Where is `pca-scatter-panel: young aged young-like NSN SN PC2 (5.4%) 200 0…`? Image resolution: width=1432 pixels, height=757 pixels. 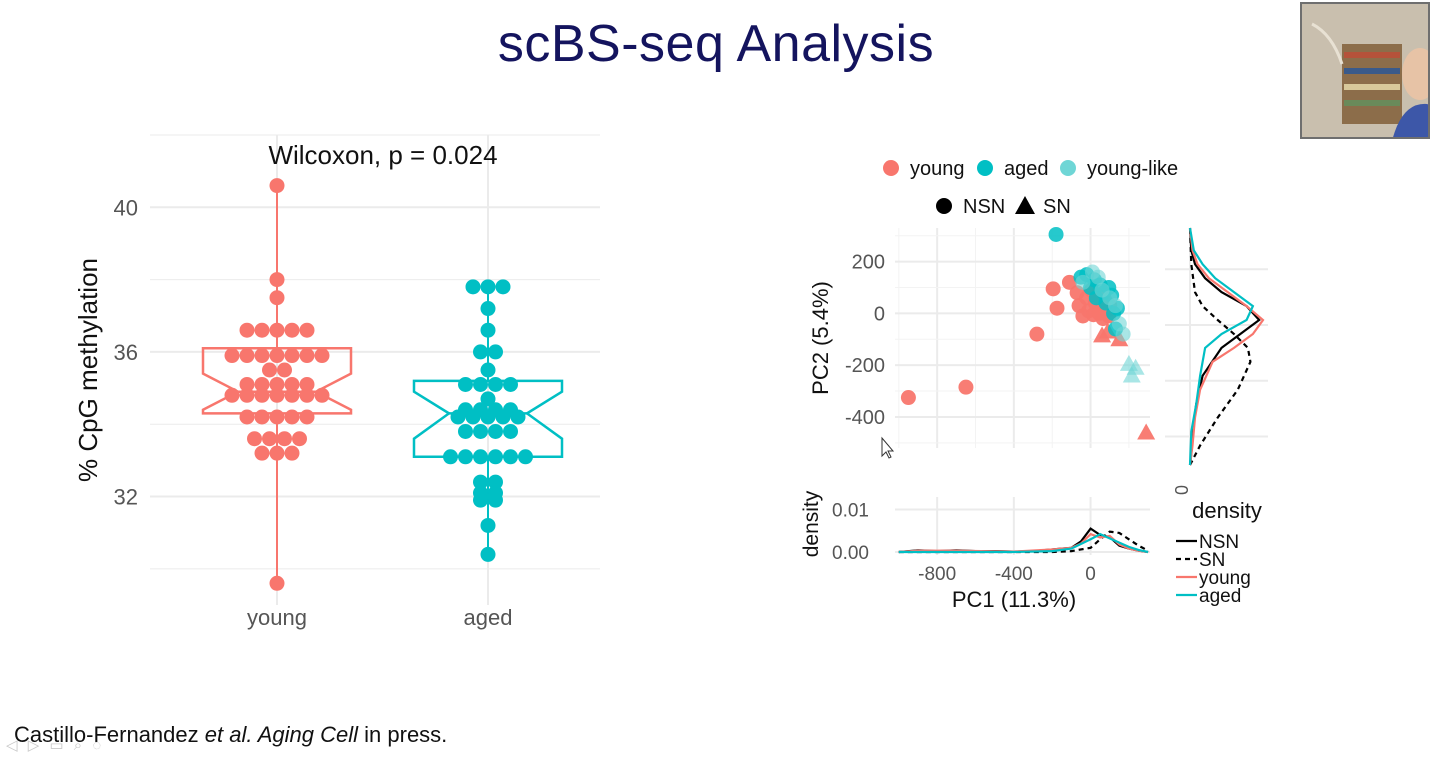 pca-scatter-panel: young aged young-like NSN SN PC2 (5.4%) 200 0… is located at coordinates (993, 303).